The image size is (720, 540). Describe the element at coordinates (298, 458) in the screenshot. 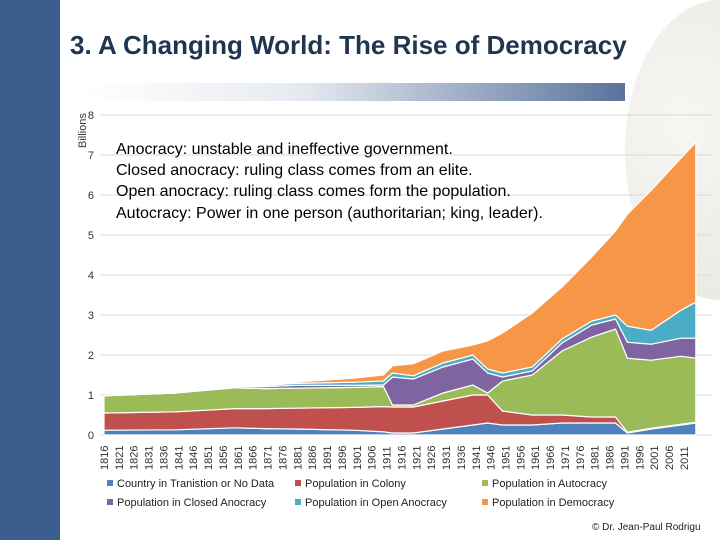

I see `x-tick-label: 1881` at that location.